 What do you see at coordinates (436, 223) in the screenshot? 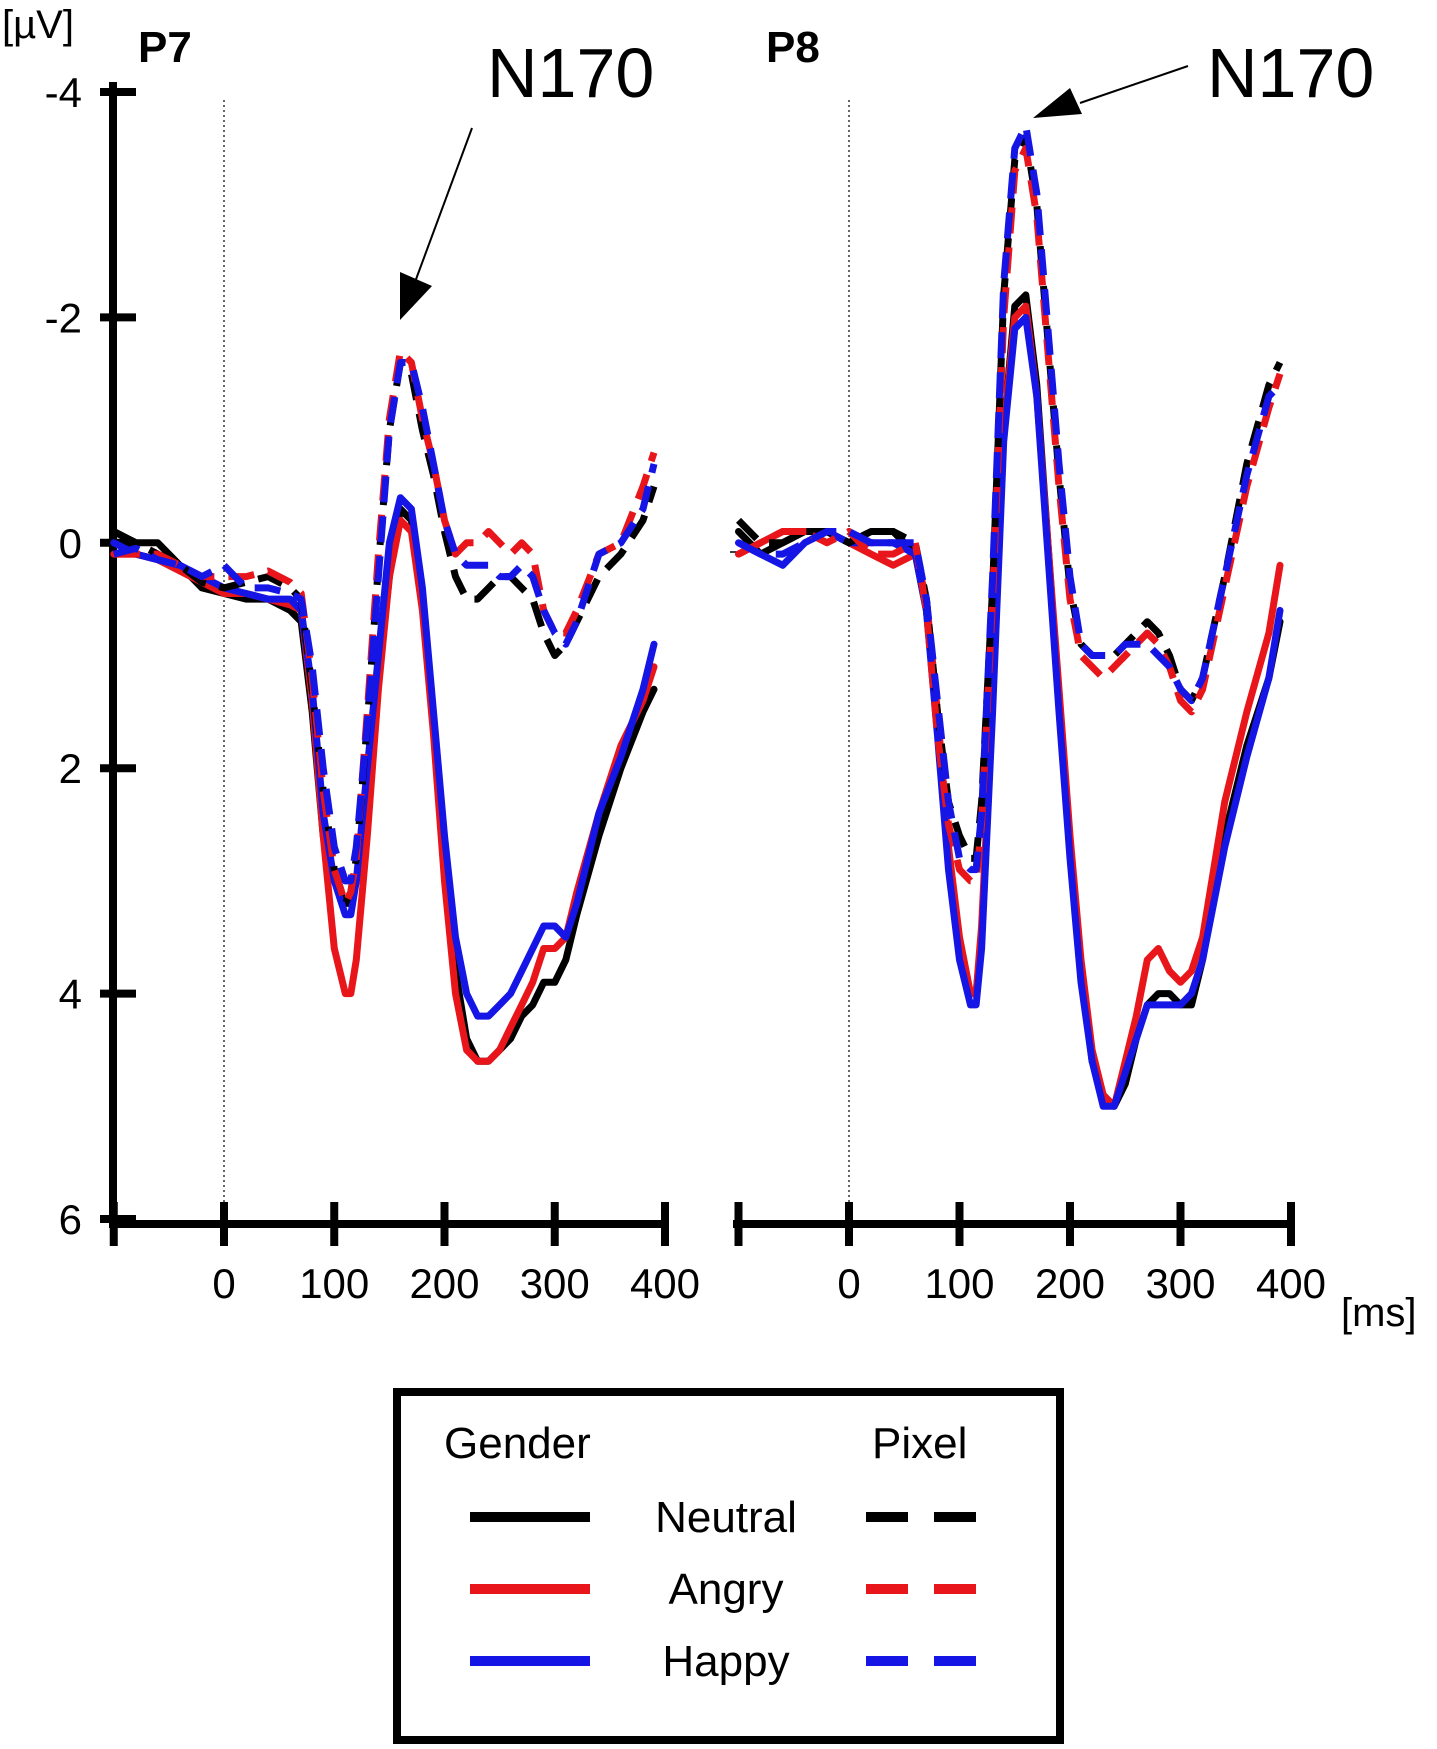
I see `p7-n170-arrow` at bounding box center [436, 223].